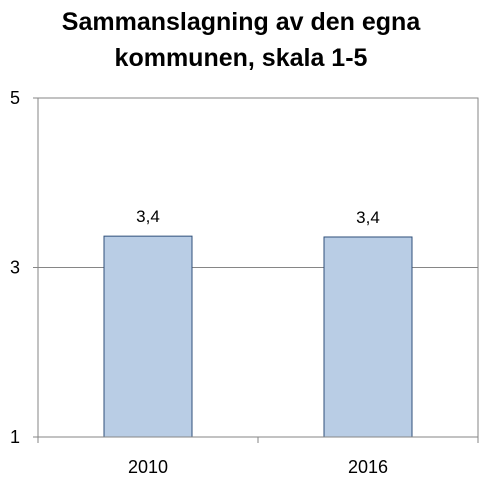  I want to click on chart-title-line-1: Sammanslagning av den egna, so click(241, 22).